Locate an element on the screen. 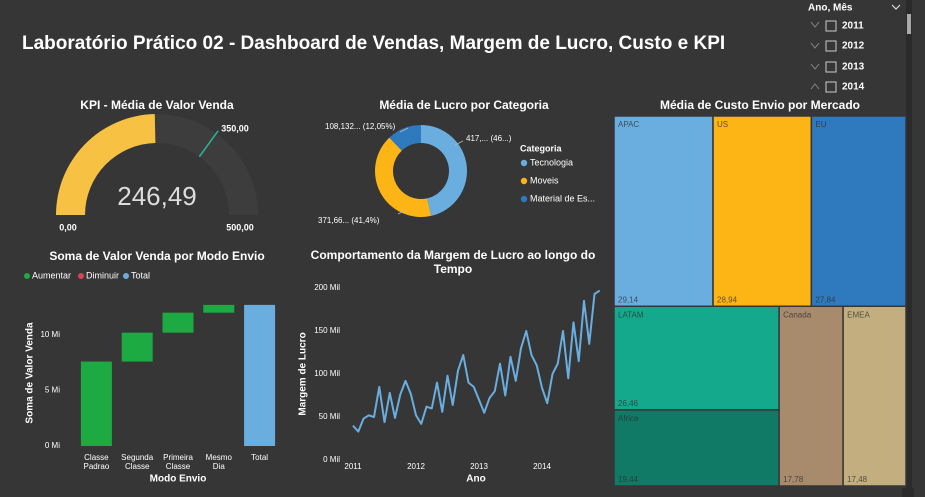  cell-value: 27,84 is located at coordinates (825, 299).